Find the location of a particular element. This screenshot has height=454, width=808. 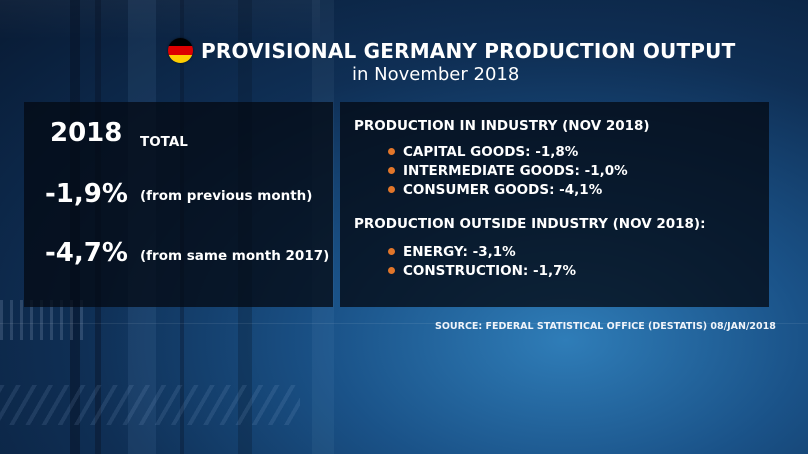

list-item-label: CONSUMER GOODS: -4,1% is located at coordinates (503, 189).